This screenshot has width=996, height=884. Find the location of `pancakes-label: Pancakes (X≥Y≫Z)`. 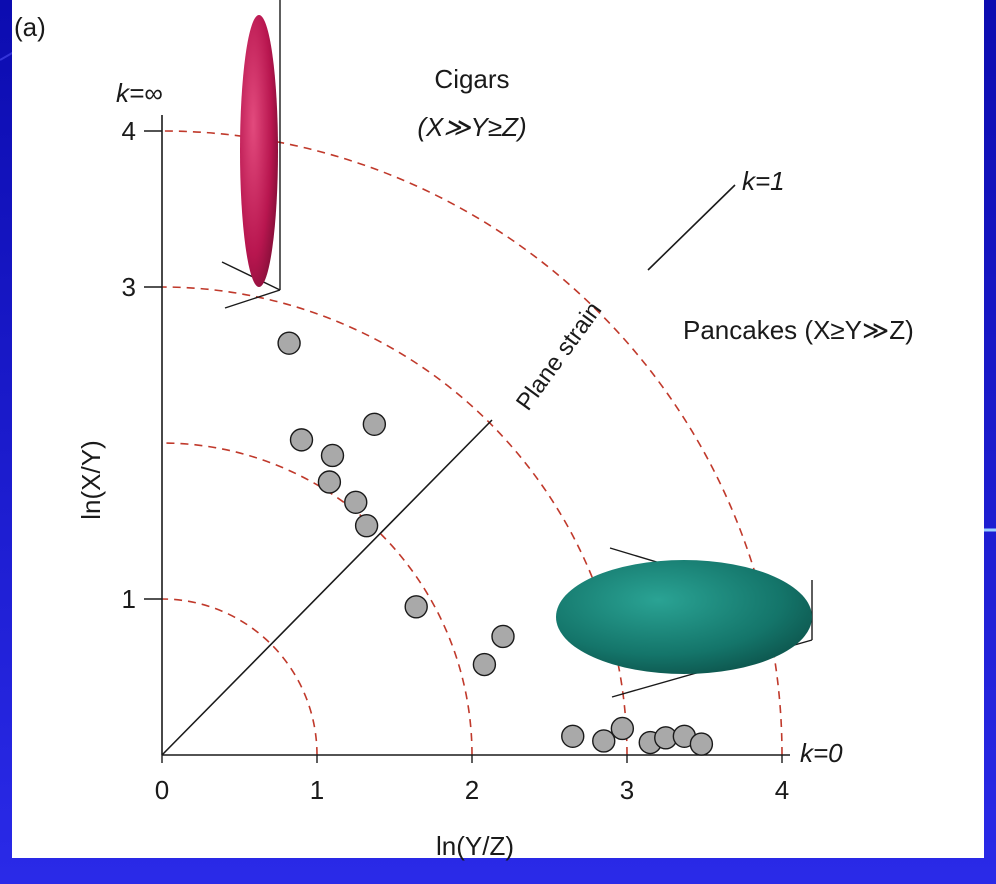

pancakes-label: Pancakes (X≥Y≫Z) is located at coordinates (798, 330).